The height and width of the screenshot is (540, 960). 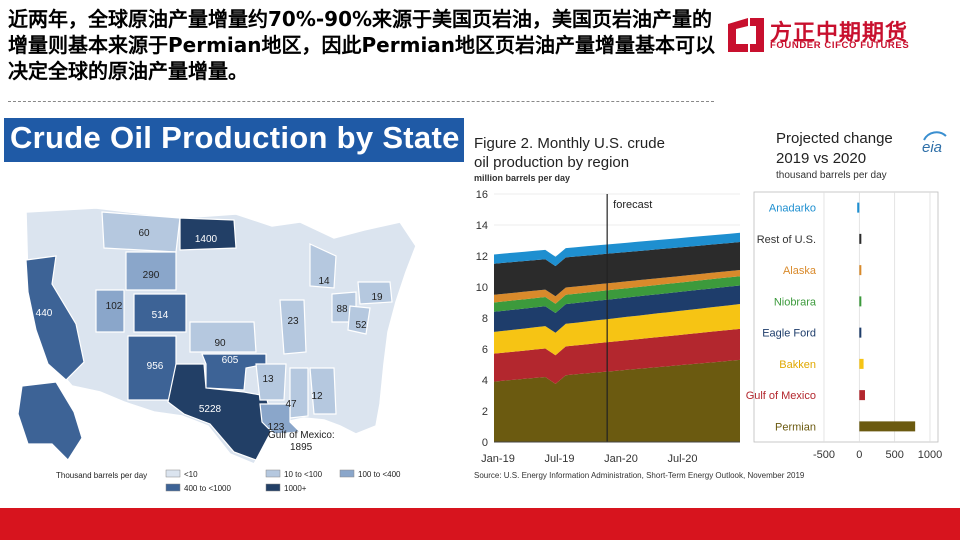 I want to click on area-series-alaska, so click(x=617, y=287).